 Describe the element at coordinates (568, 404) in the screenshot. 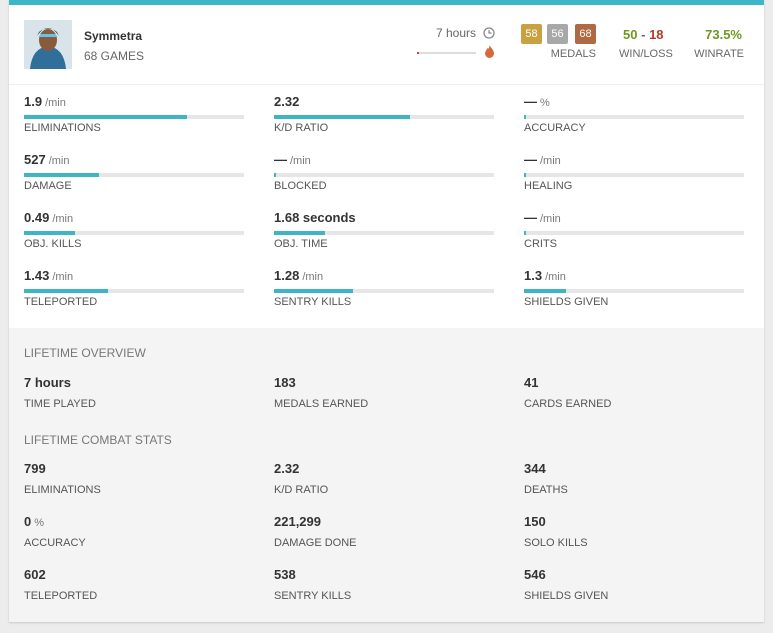

I see `stat-label: CARDS EARNED` at that location.